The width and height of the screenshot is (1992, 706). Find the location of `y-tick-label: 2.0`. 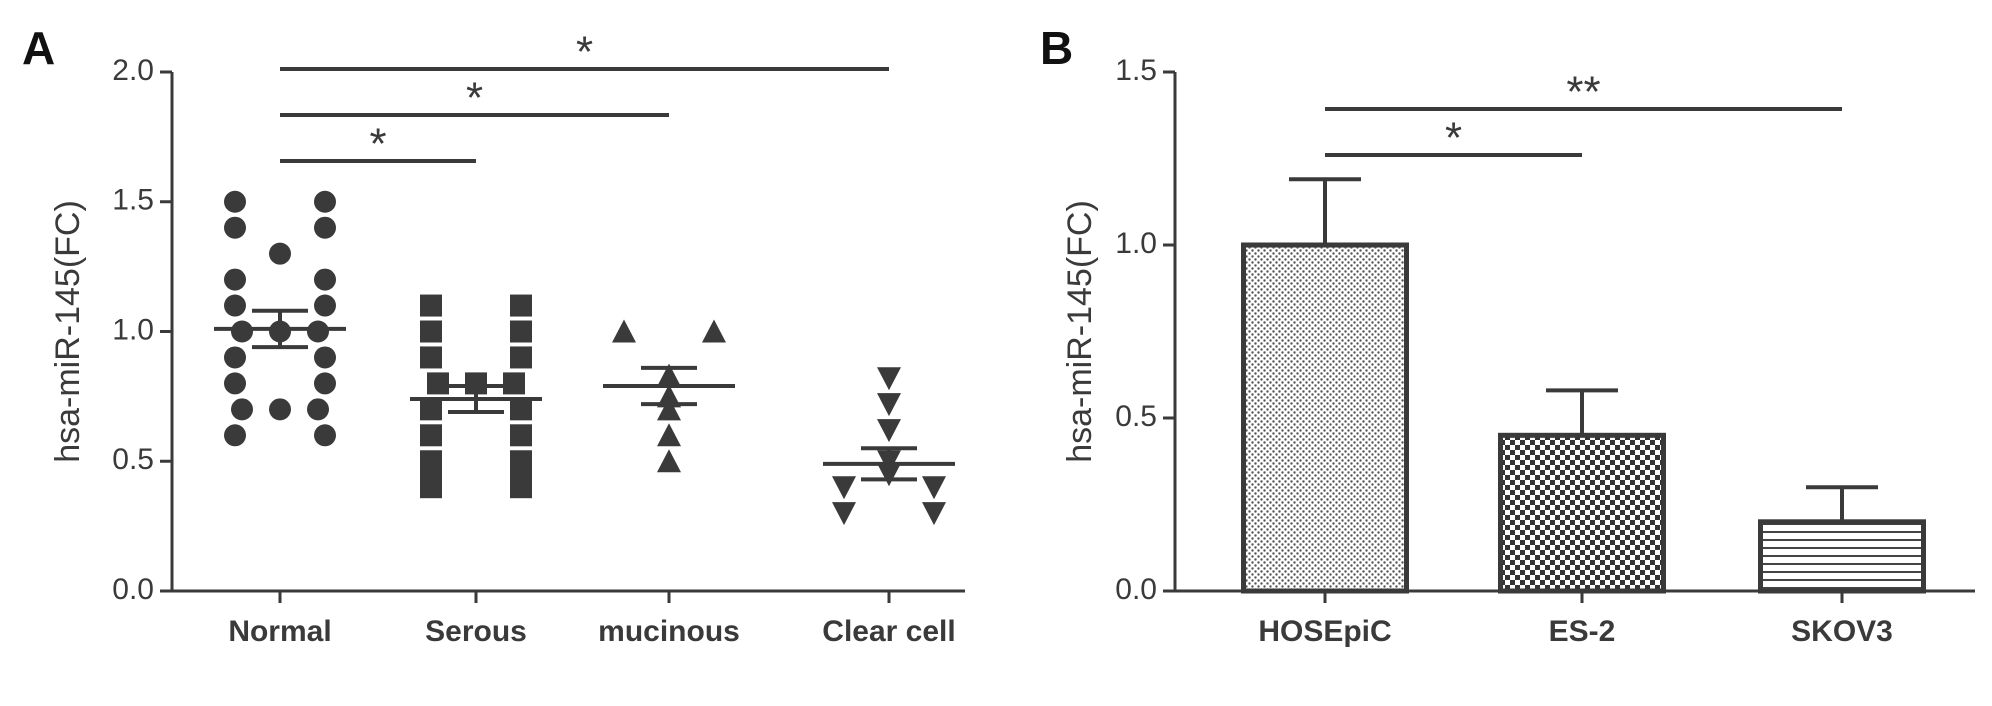

y-tick-label: 2.0 is located at coordinates (133, 70).